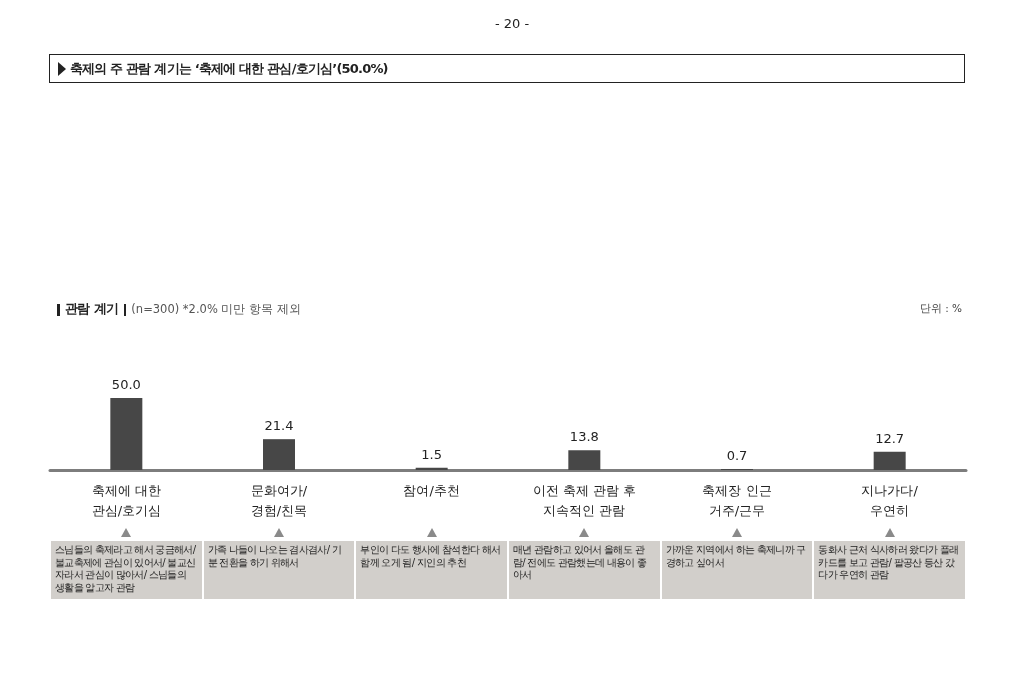  Describe the element at coordinates (888, 562) in the screenshot. I see `text: 동화사 근처 식사하러 왔다가 플래카드를 보고 관람/ 팔공산 등산 갔다가 우연히 관람` at that location.